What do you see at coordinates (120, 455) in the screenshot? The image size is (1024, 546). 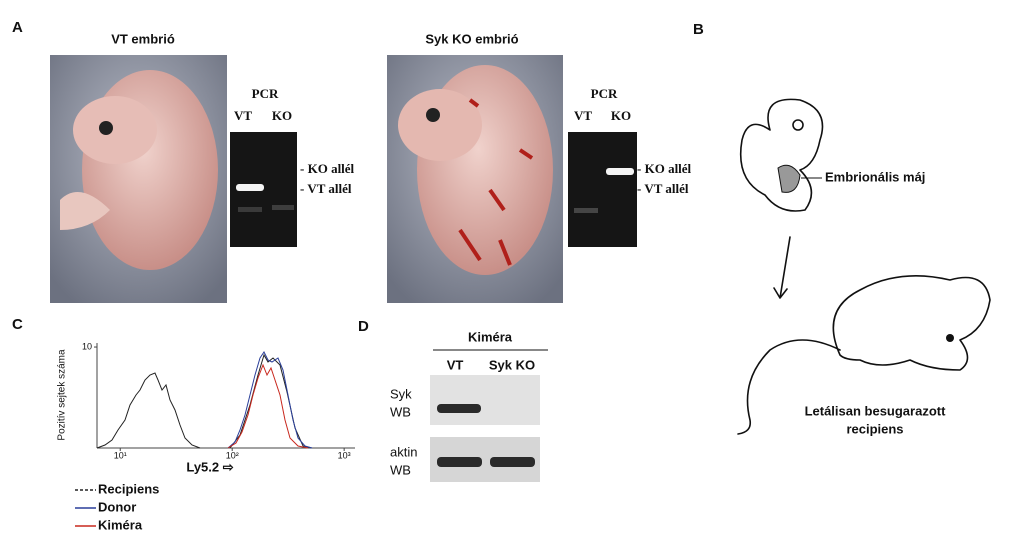 I see `x-tick-label: 10¹` at bounding box center [120, 455].